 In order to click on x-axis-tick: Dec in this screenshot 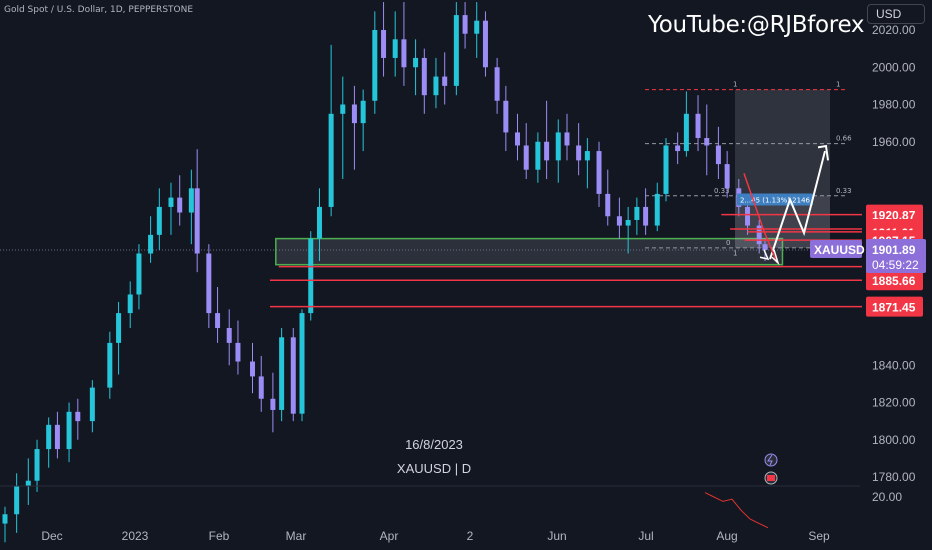, I will do `click(51, 536)`.